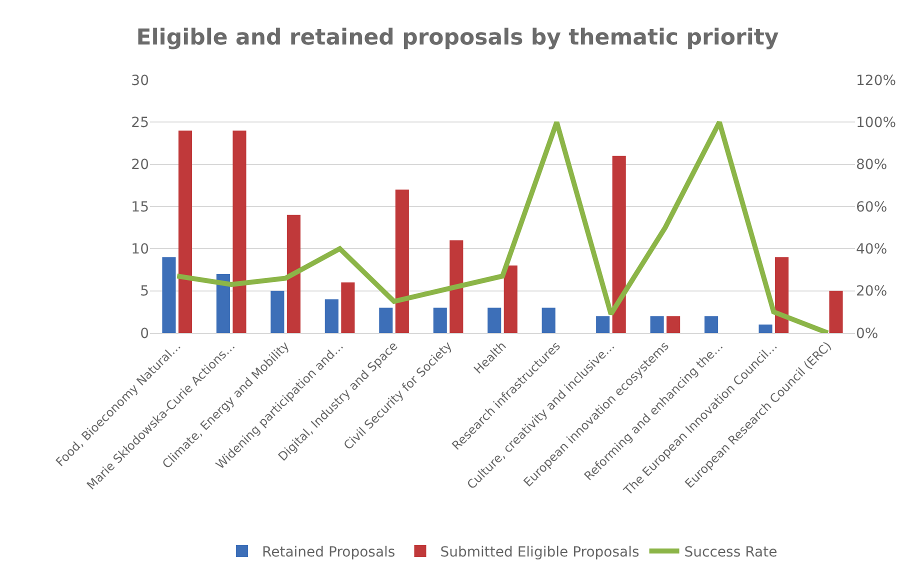  What do you see at coordinates (872, 165) in the screenshot?
I see `y2-tick-label: 80%` at bounding box center [872, 165].